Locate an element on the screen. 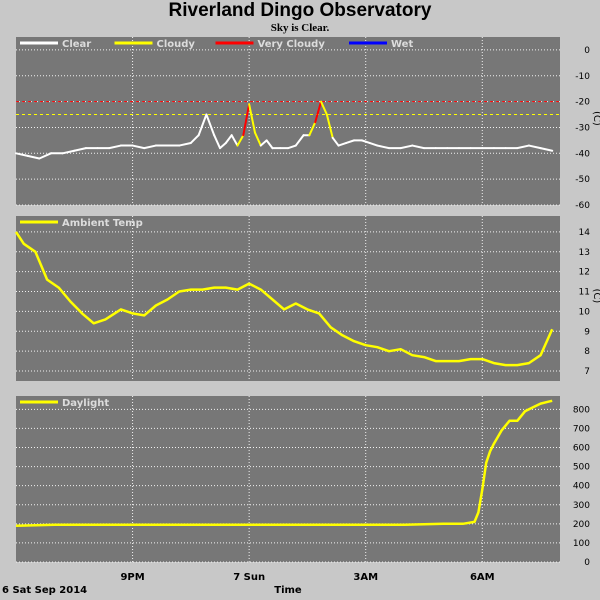 The image size is (600, 600). x-axis-label: Time is located at coordinates (288, 590).